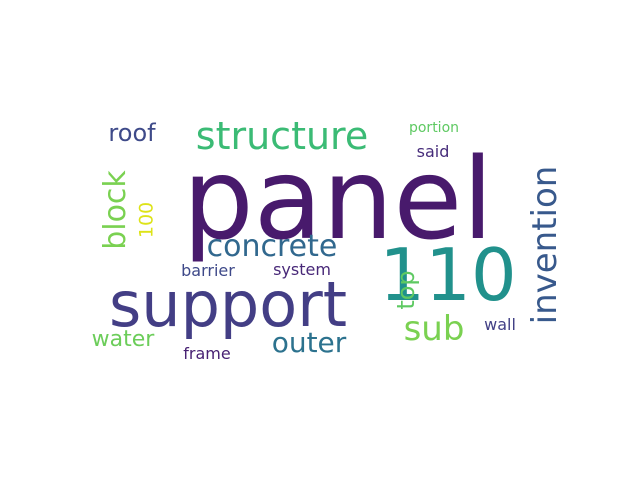  I want to click on word-sub: sub, so click(434, 329).